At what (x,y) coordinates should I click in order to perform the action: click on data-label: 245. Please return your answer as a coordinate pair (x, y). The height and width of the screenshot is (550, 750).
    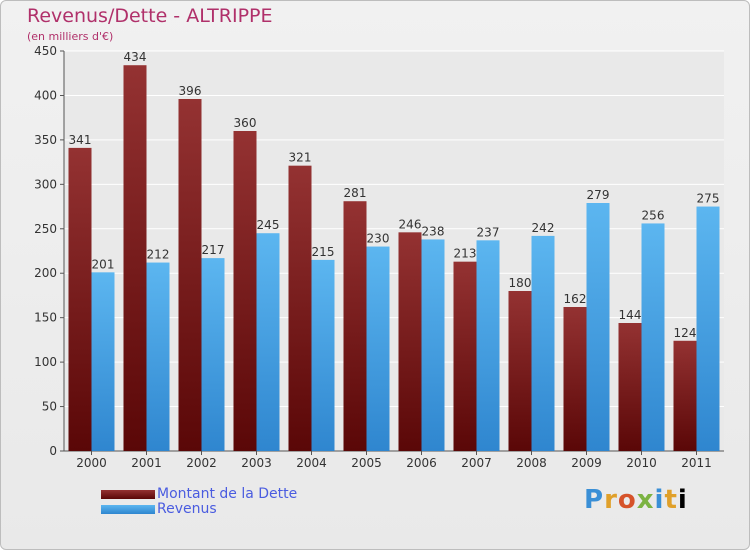
    Looking at the image, I should click on (268, 225).